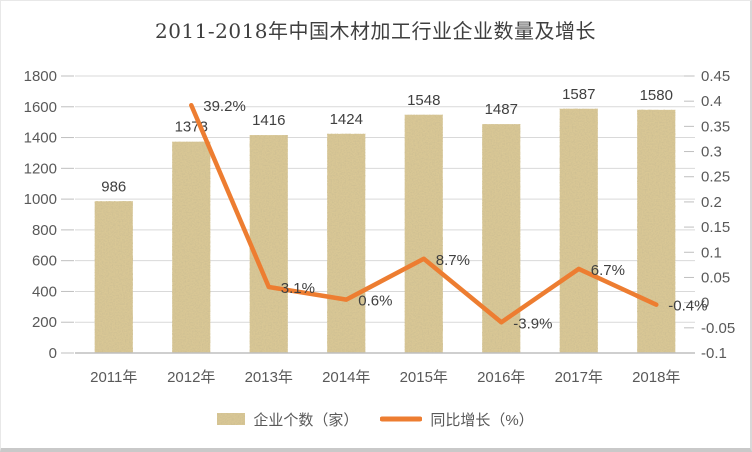  What do you see at coordinates (40, 138) in the screenshot?
I see `left-axis-tick-label: 1400` at bounding box center [40, 138].